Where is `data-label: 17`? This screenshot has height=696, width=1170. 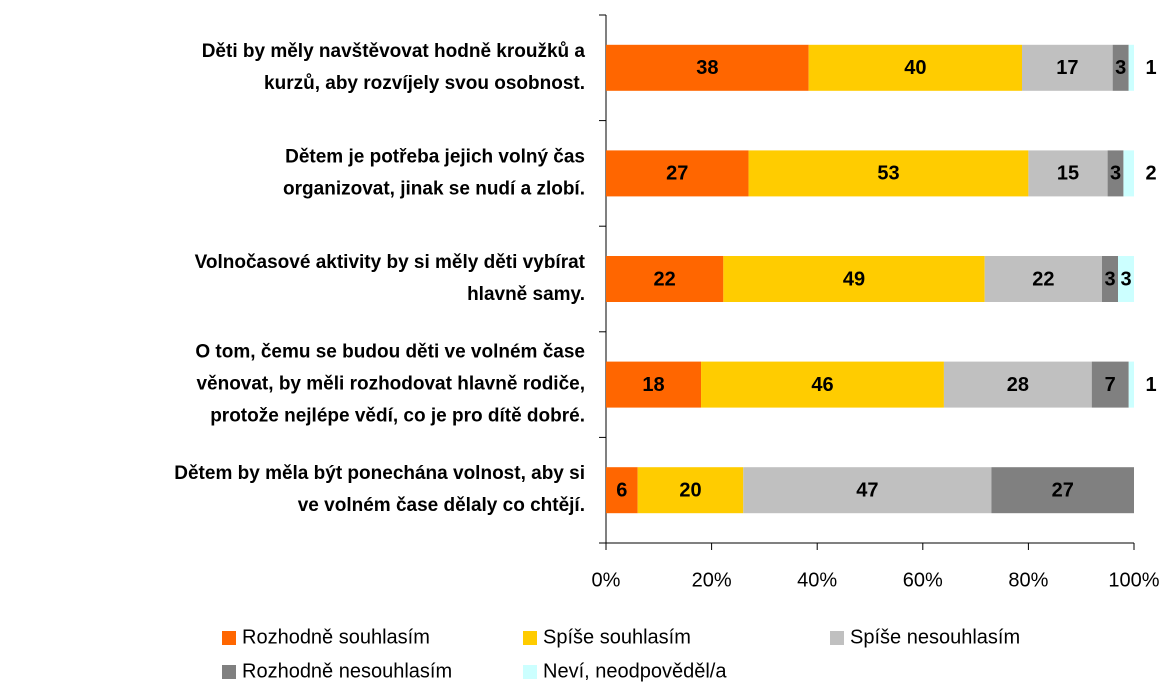 data-label: 17 is located at coordinates (1067, 68).